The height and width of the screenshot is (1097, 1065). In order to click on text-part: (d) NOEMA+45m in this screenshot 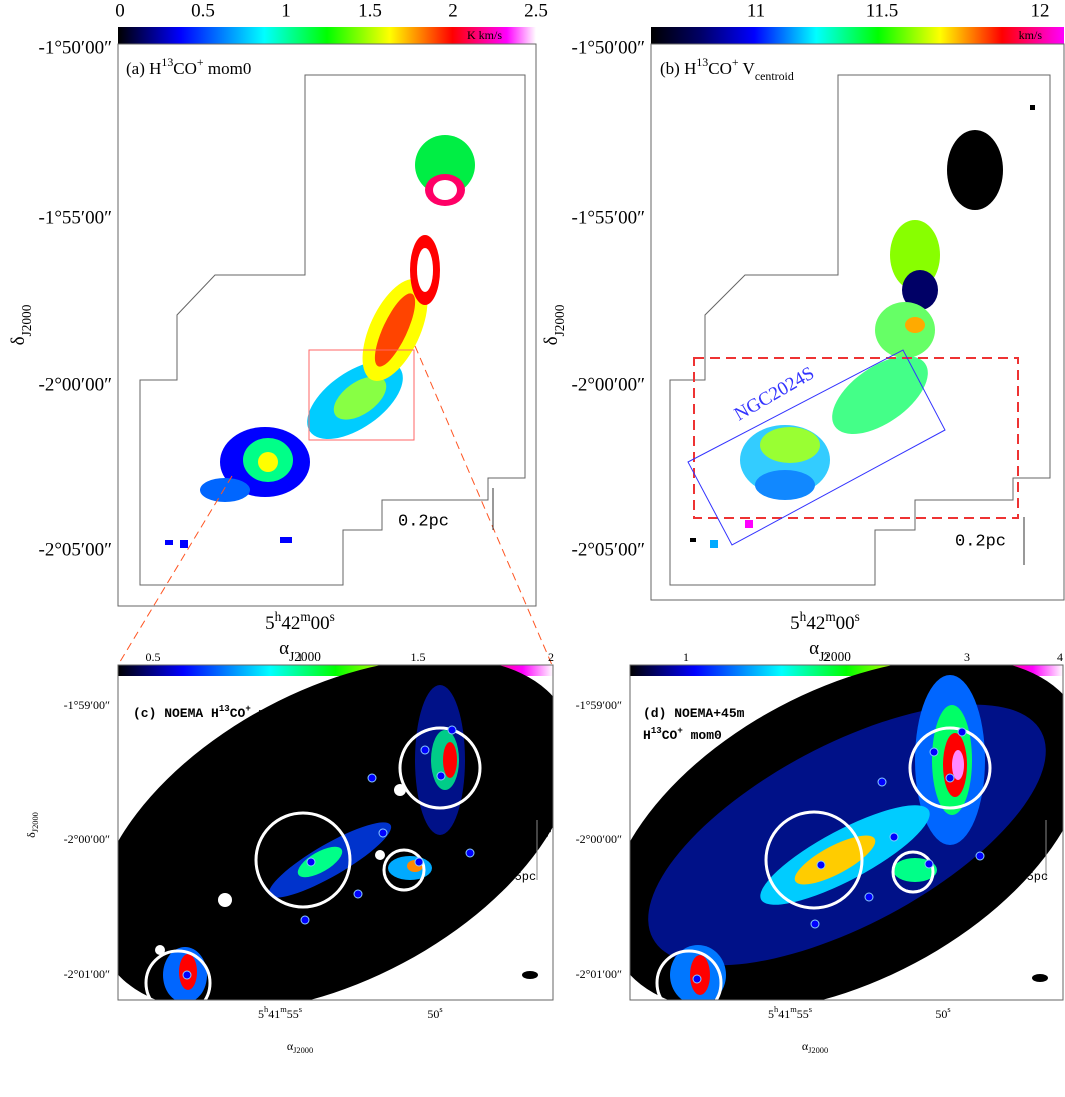, I will do `click(694, 713)`.